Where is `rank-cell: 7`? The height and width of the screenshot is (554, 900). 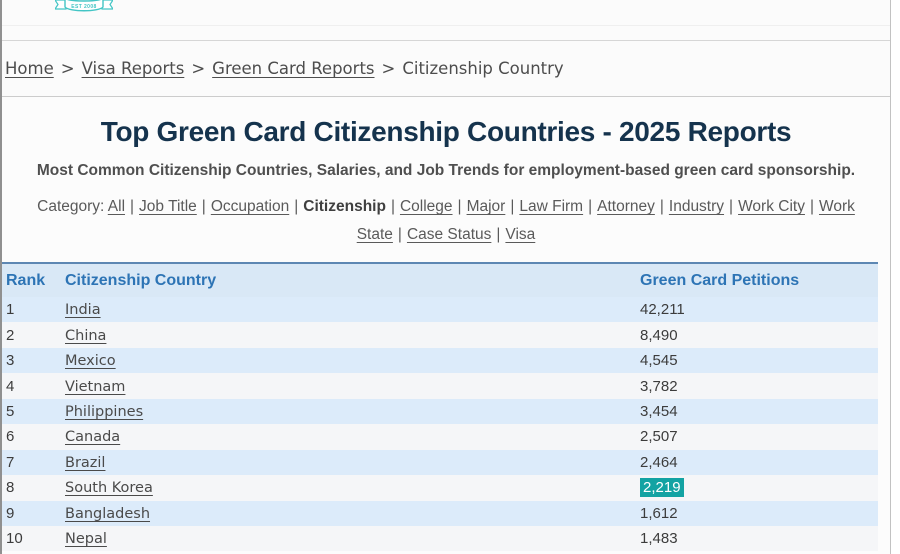 rank-cell: 7 is located at coordinates (10, 462).